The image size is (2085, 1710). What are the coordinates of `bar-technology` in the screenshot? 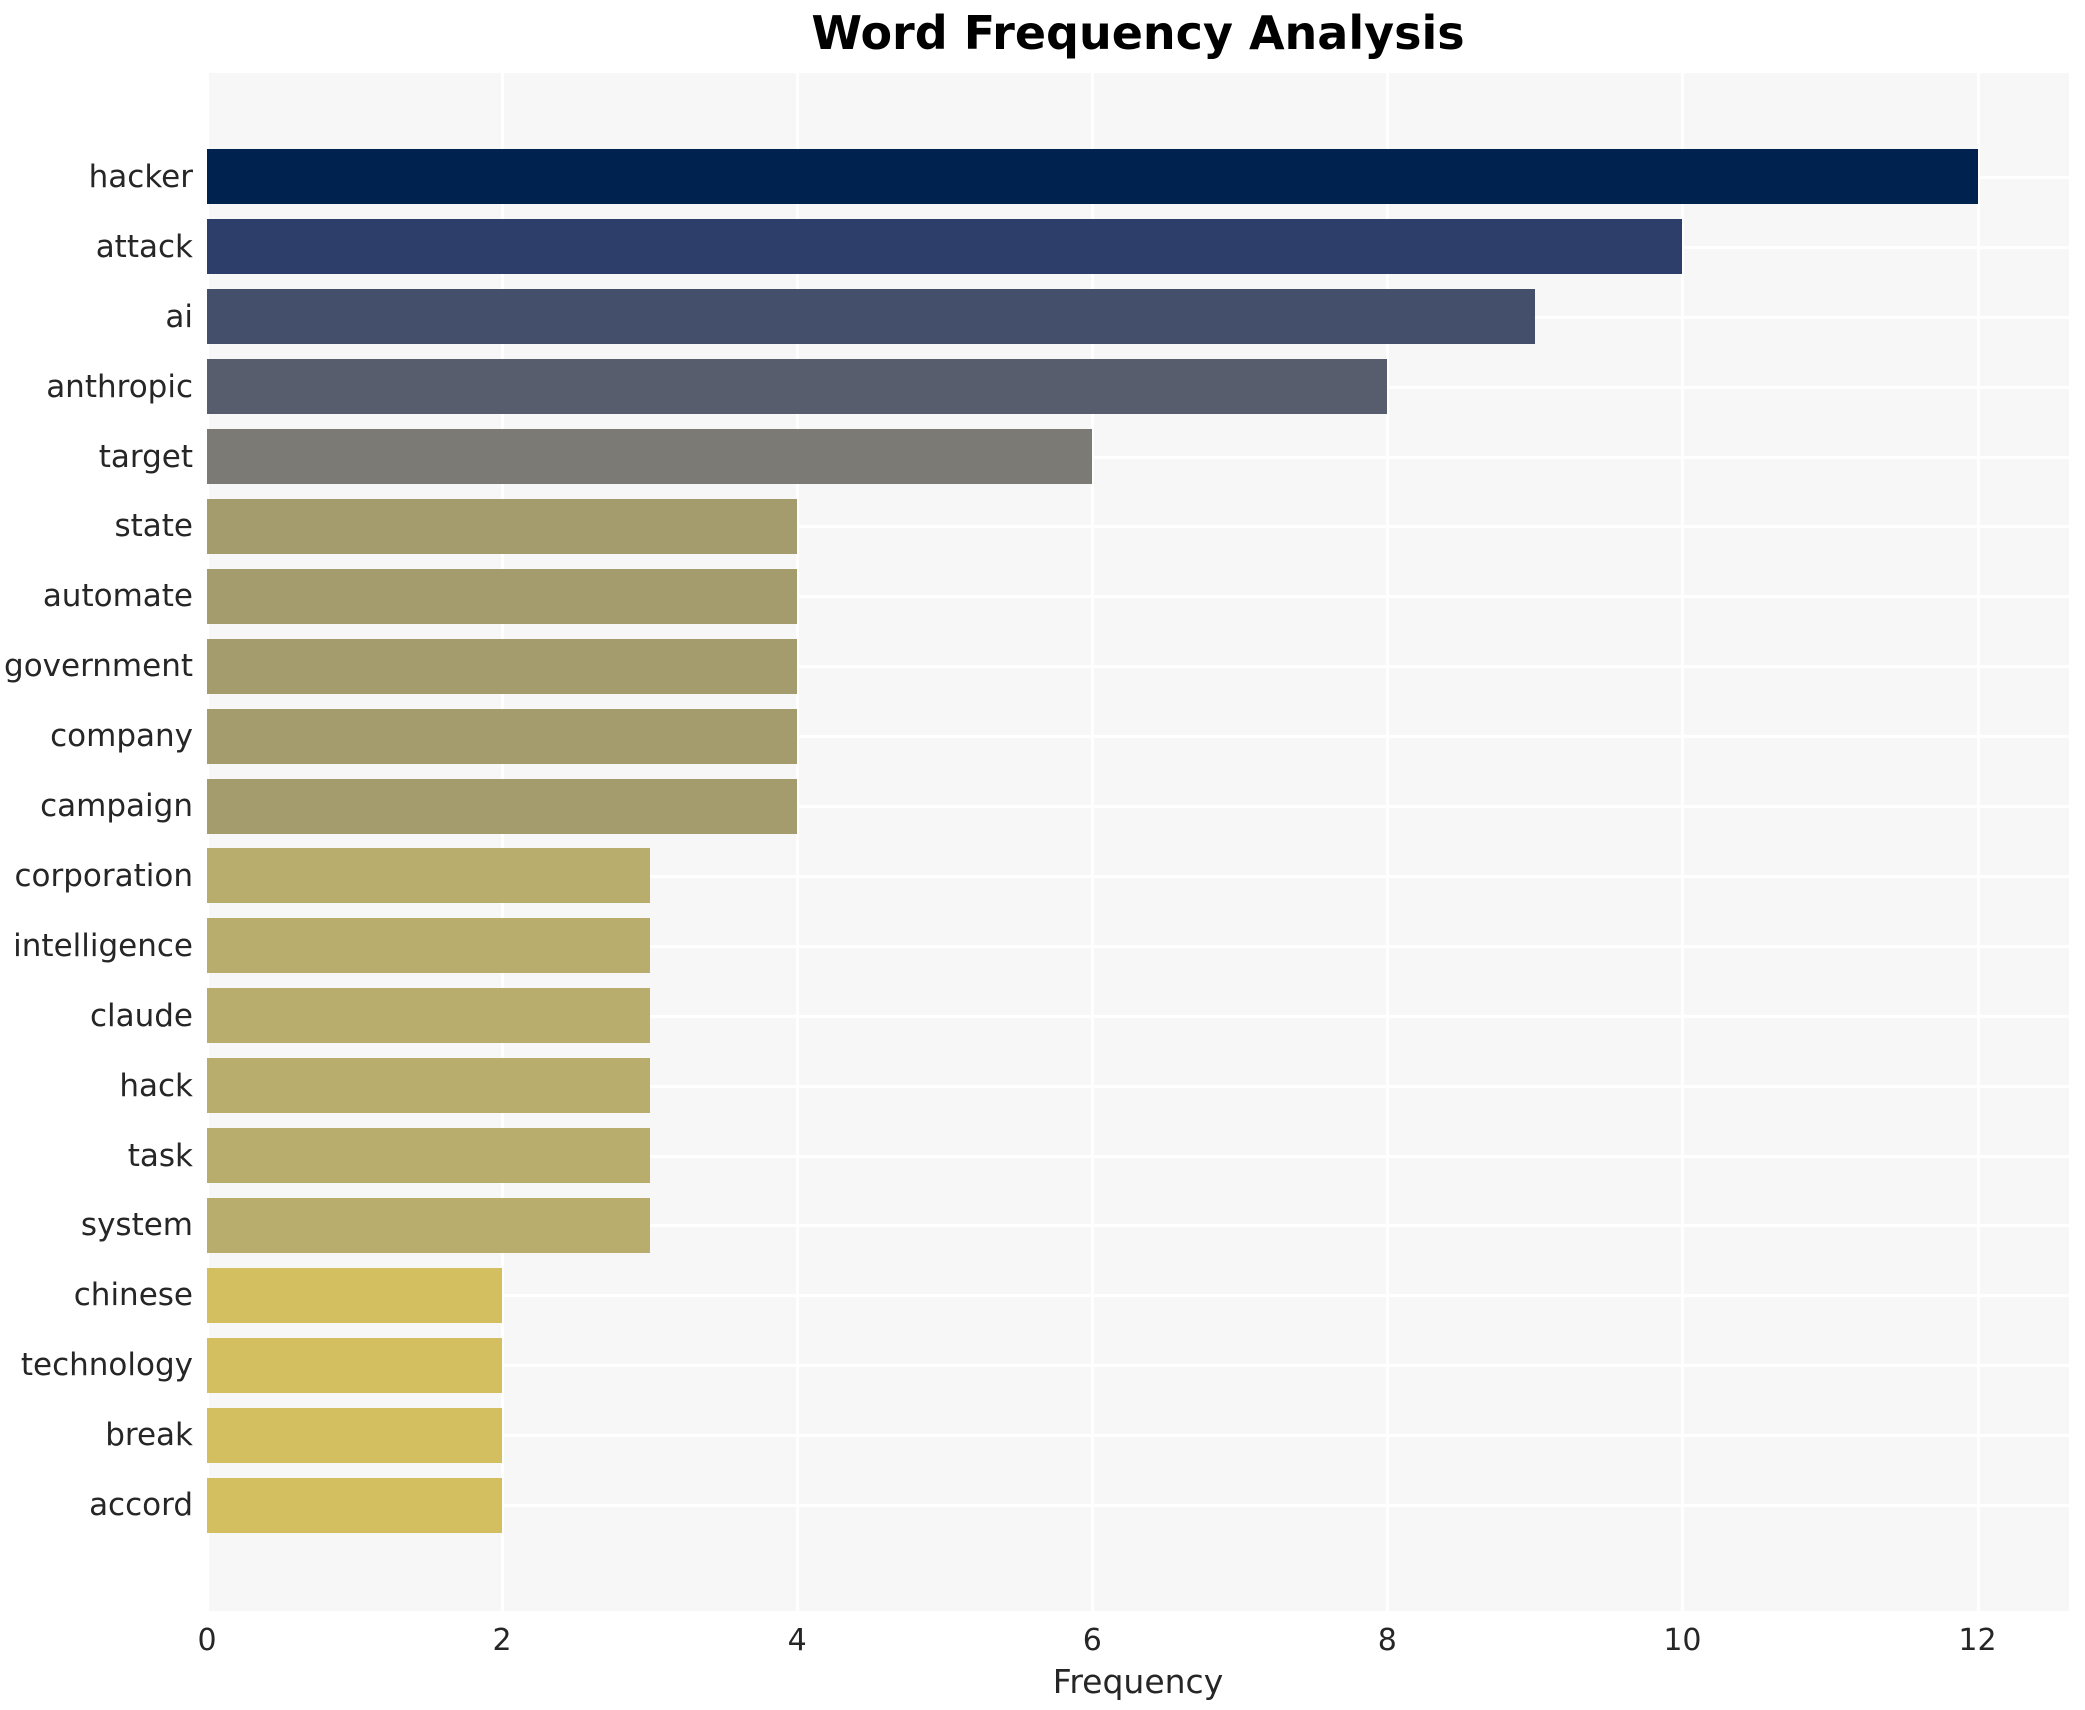 It's located at (355, 1365).